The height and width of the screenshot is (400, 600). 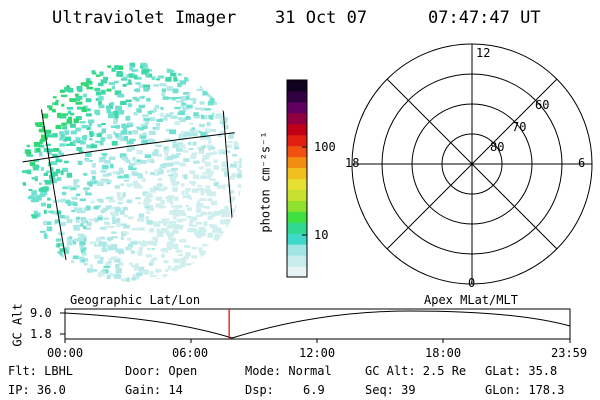 What do you see at coordinates (37, 390) in the screenshot?
I see `ip-status: IP: 36.0` at bounding box center [37, 390].